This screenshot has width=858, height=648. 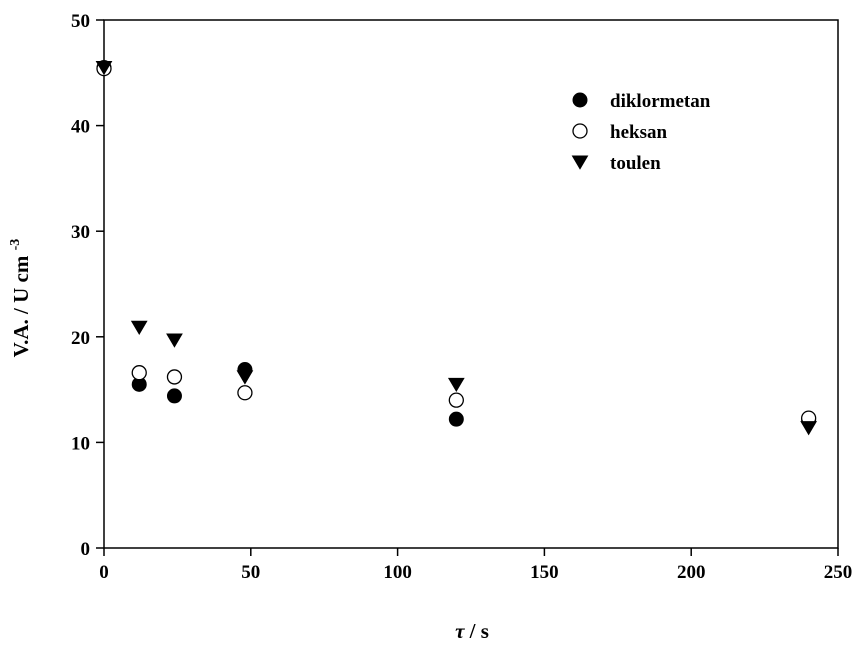 I want to click on y-axis-title: V.A. / U cm -3, so click(x=20, y=298).